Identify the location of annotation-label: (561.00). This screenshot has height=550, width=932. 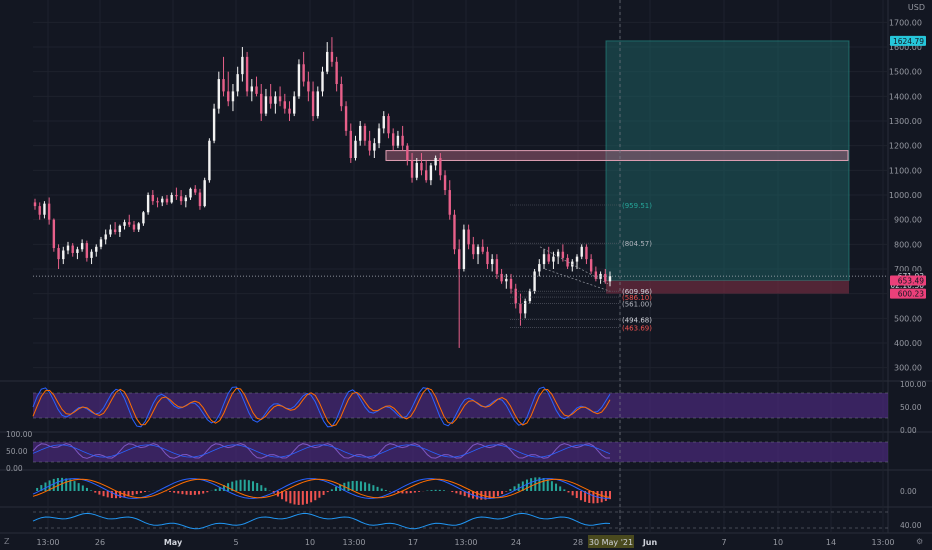
(637, 304).